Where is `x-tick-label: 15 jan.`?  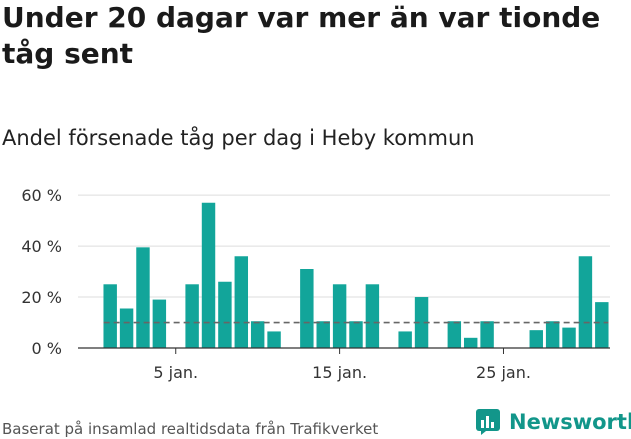
x-tick-label: 15 jan. is located at coordinates (339, 372).